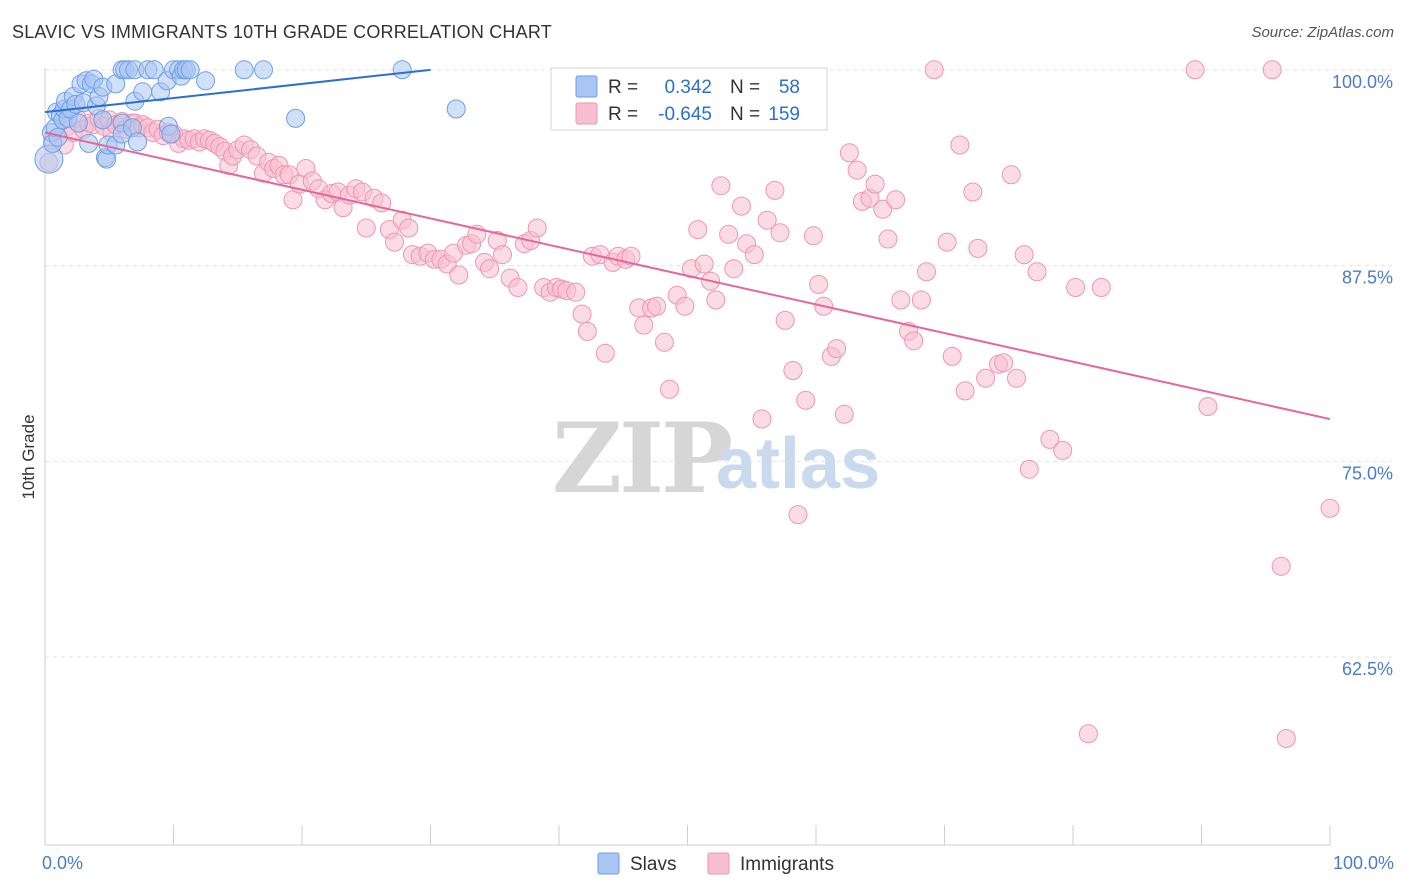  I want to click on legend-n-label-immigrants: N =, so click(745, 114).